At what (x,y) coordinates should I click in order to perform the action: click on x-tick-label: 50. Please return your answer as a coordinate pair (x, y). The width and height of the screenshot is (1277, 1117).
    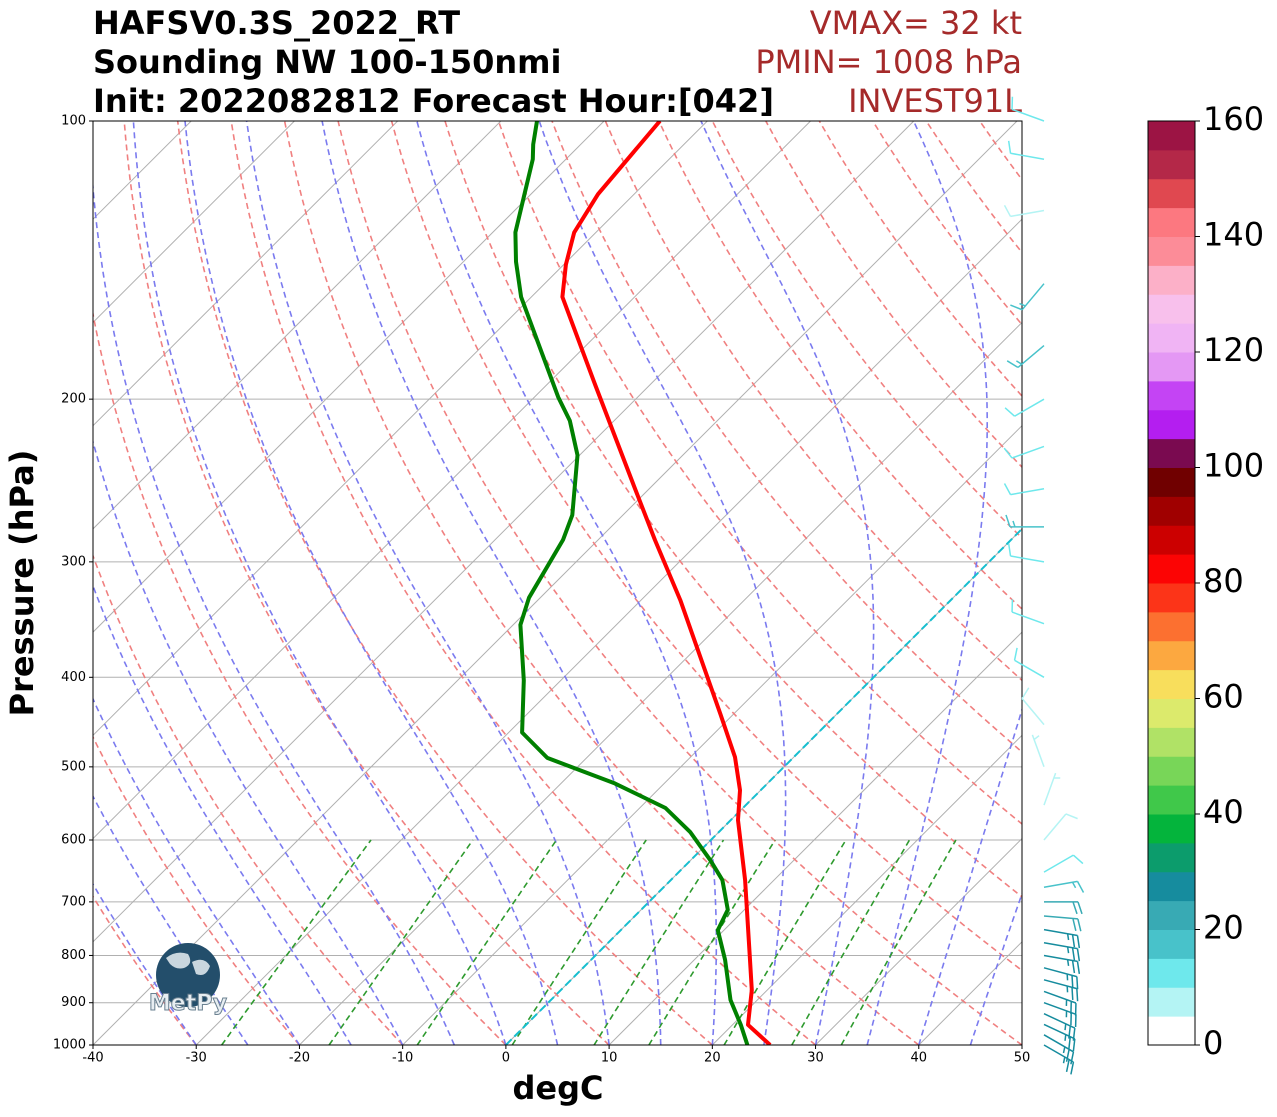
    Looking at the image, I should click on (1022, 1058).